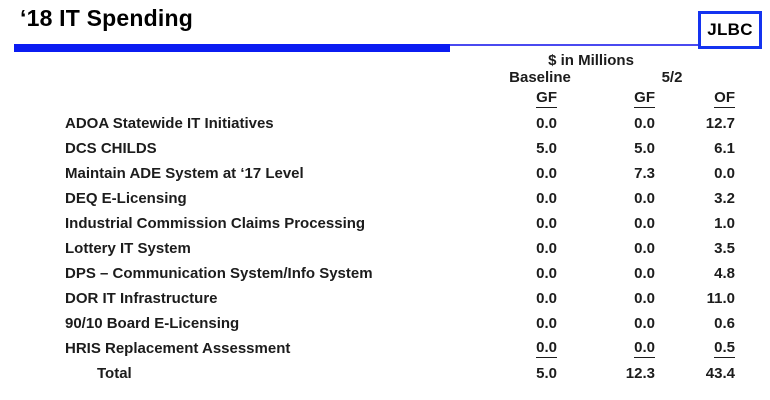  What do you see at coordinates (219, 273) in the screenshot?
I see `row-label: DPS – Communication System/Info System` at bounding box center [219, 273].